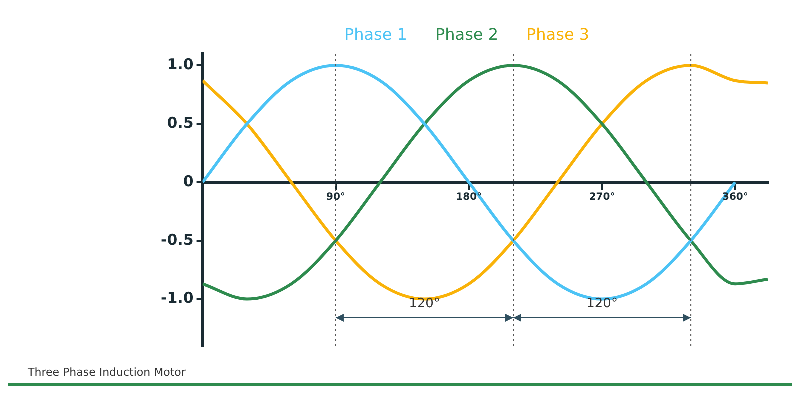 The image size is (800, 400). I want to click on y-tick-label: -1.0, so click(177, 298).